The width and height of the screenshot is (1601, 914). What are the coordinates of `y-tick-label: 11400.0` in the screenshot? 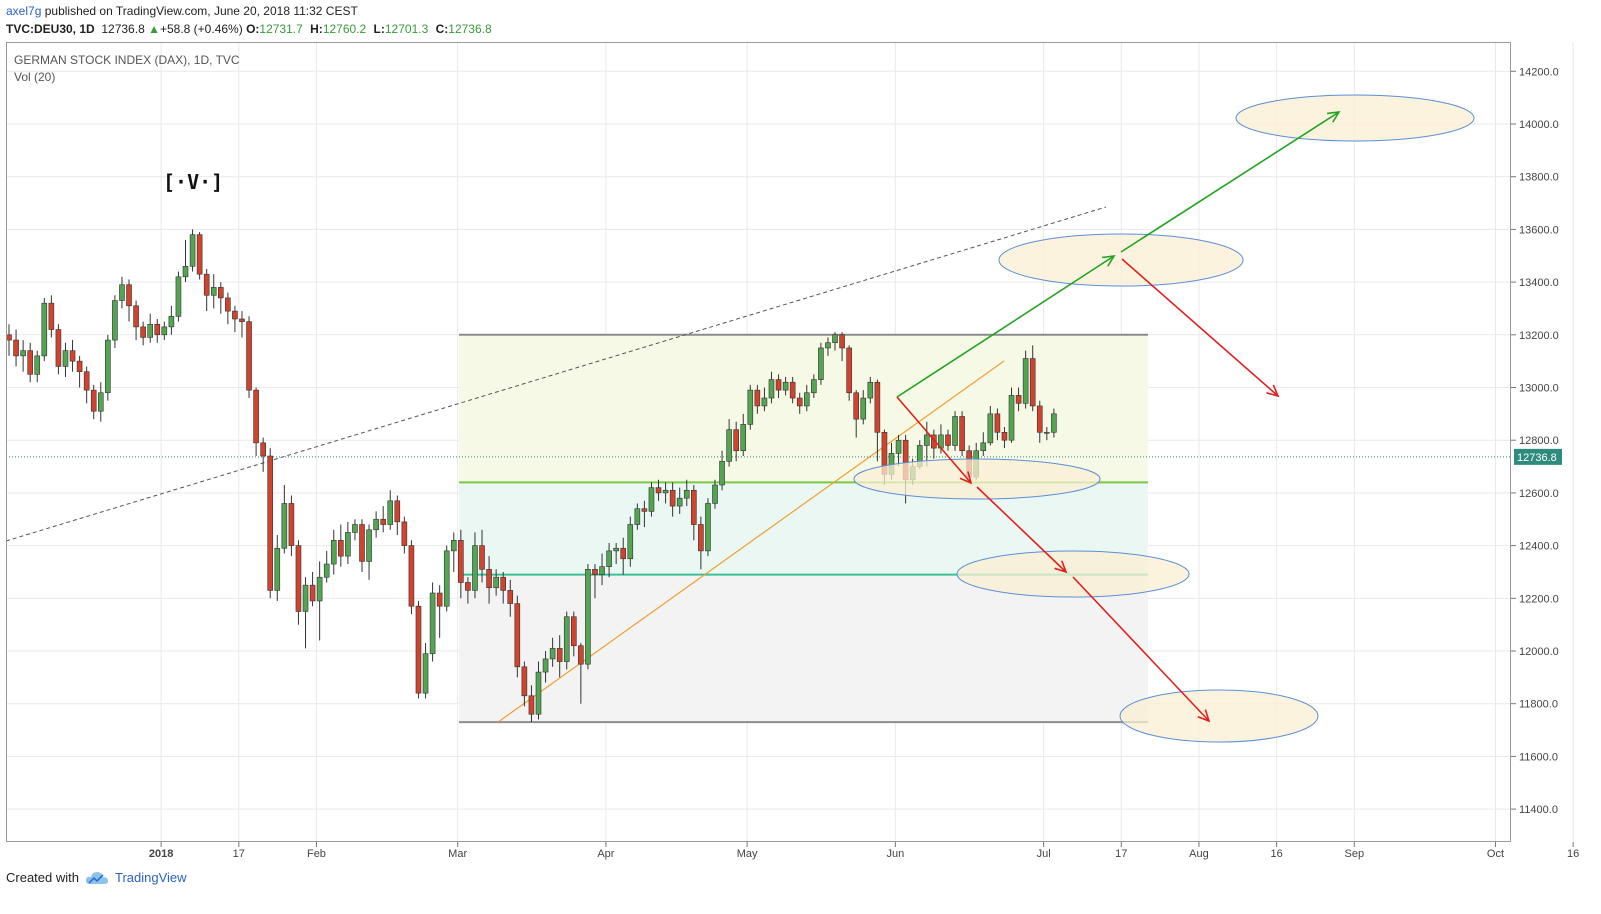 It's located at (1538, 810).